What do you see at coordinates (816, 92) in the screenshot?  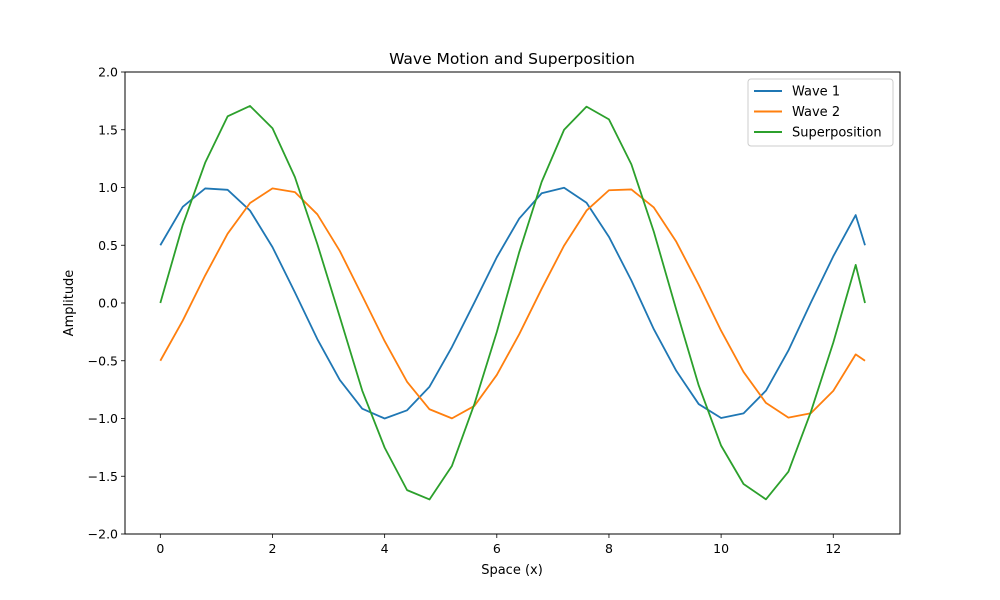 I see `legend-label-wave-1: Wave 1` at bounding box center [816, 92].